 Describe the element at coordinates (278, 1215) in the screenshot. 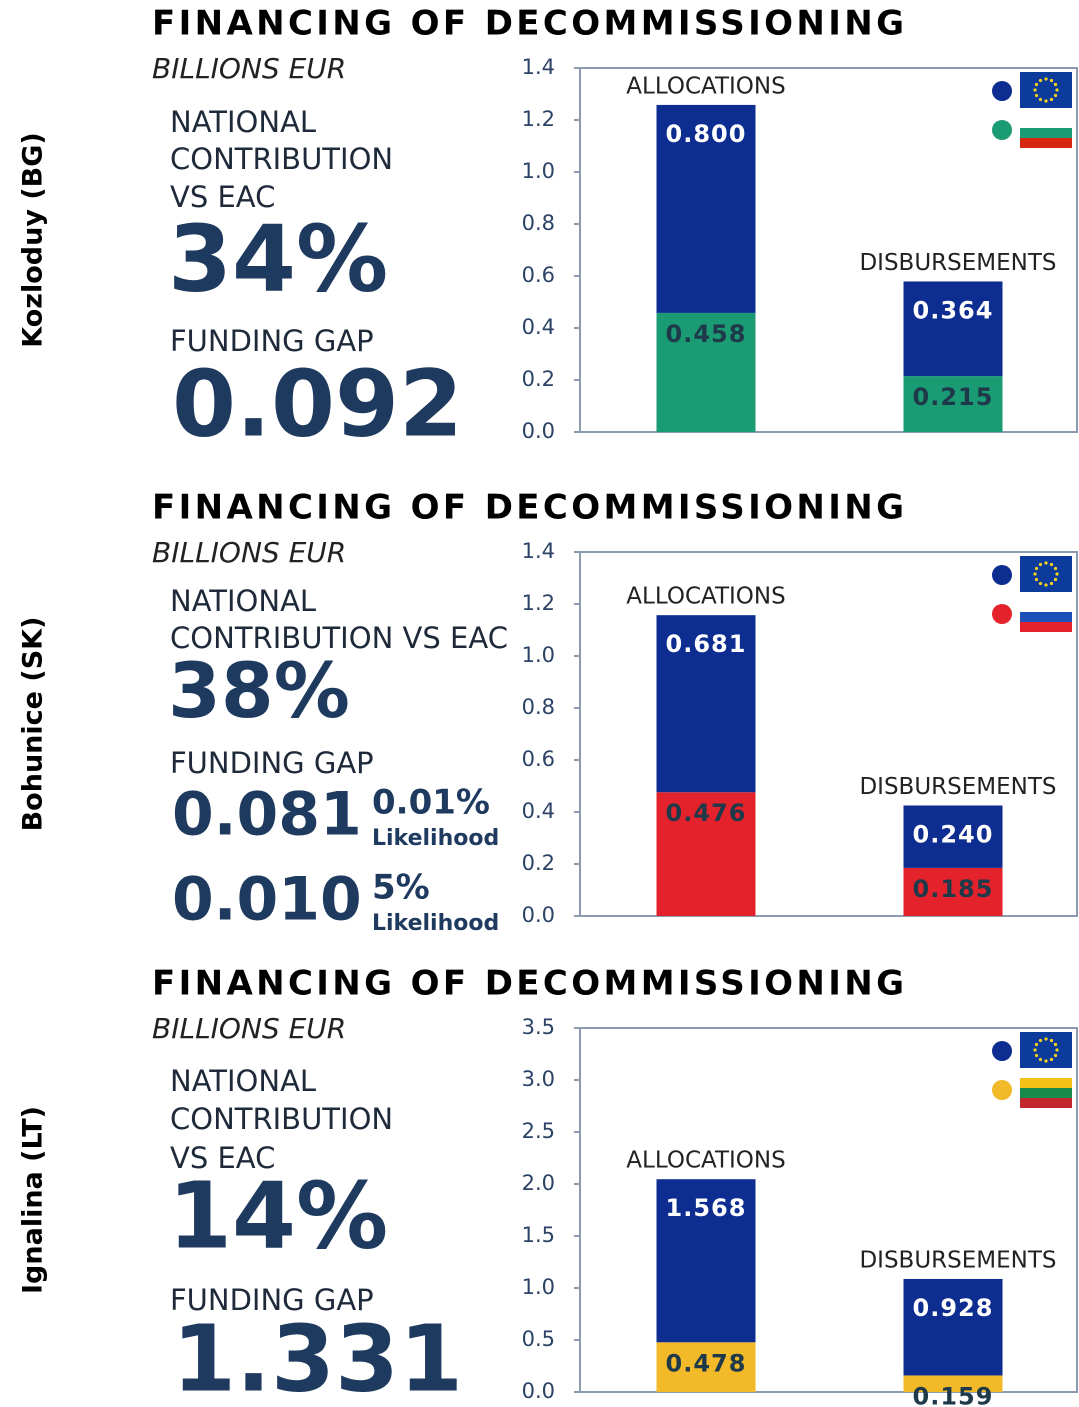

I see `contribution-value: 14%` at that location.